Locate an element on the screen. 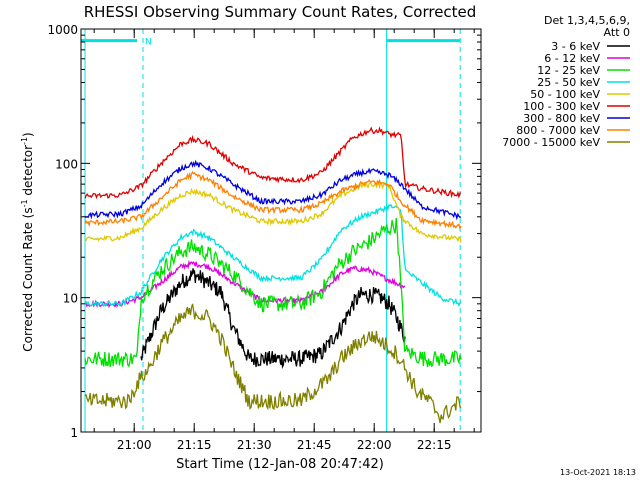 Image resolution: width=640 pixels, height=480 pixels. x-tick-label: 22:15 is located at coordinates (434, 445).